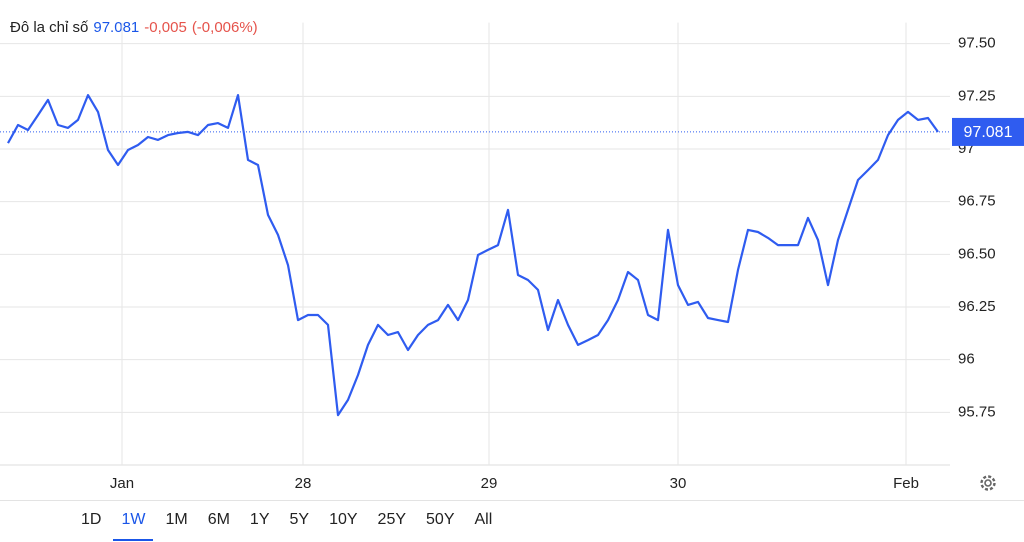  What do you see at coordinates (966, 359) in the screenshot?
I see `y-tick-label: 96` at bounding box center [966, 359].